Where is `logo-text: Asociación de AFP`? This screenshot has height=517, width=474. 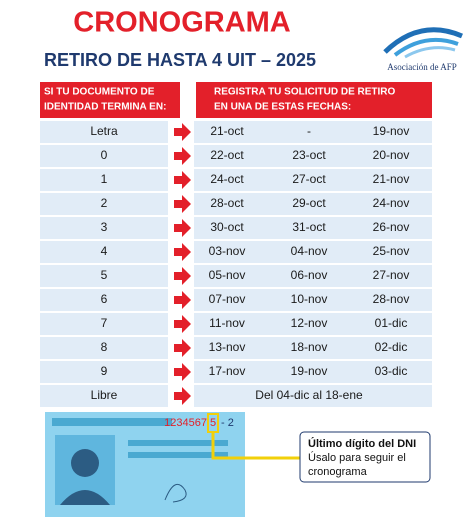 logo-text: Asociación de AFP is located at coordinates (422, 67).